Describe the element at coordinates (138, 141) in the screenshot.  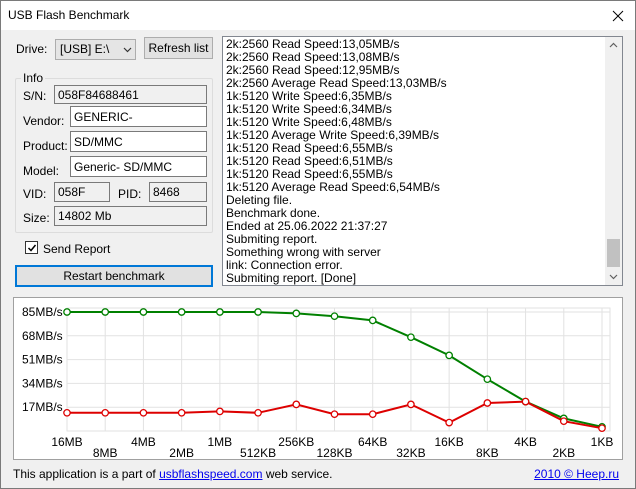
I see `product-field: SD/MMC` at that location.